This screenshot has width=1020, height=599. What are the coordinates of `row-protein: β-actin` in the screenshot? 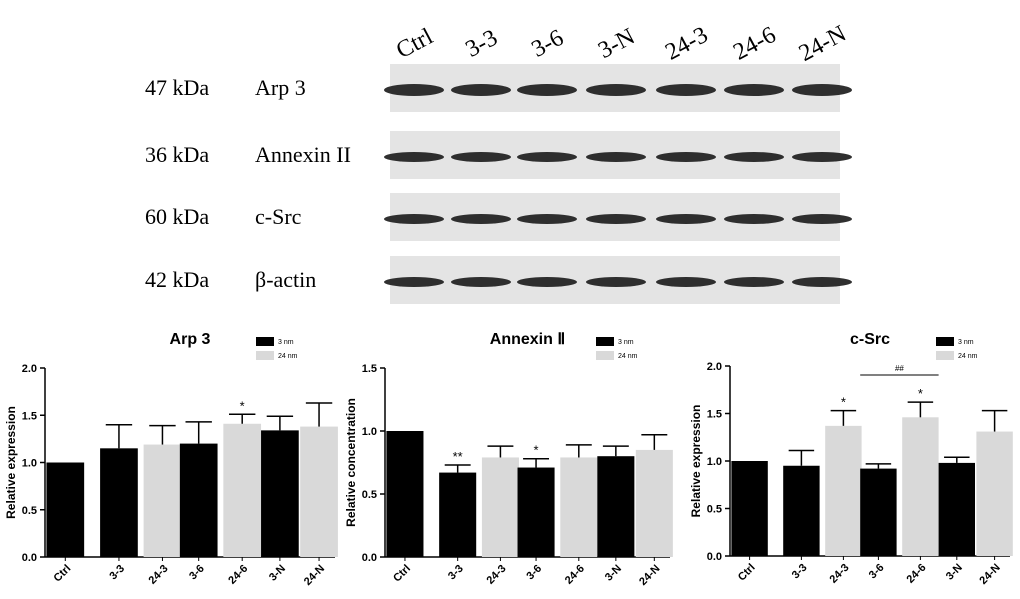 It's located at (285, 279).